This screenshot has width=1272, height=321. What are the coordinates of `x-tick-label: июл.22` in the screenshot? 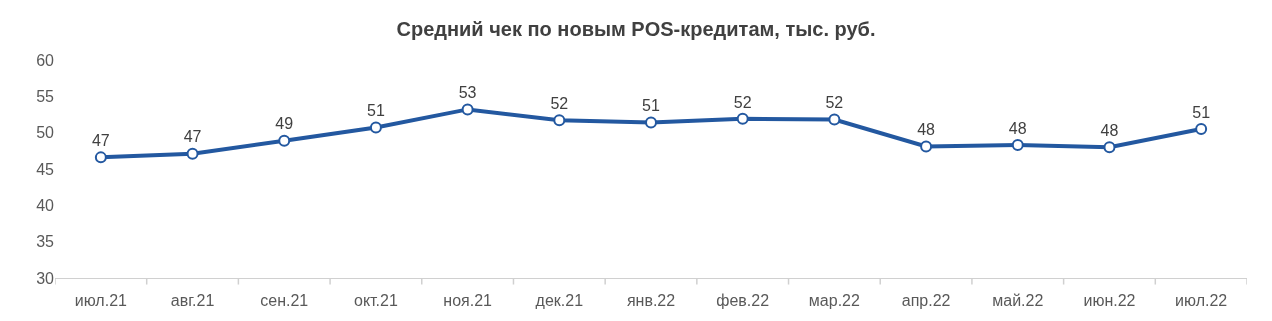 It's located at (1201, 301).